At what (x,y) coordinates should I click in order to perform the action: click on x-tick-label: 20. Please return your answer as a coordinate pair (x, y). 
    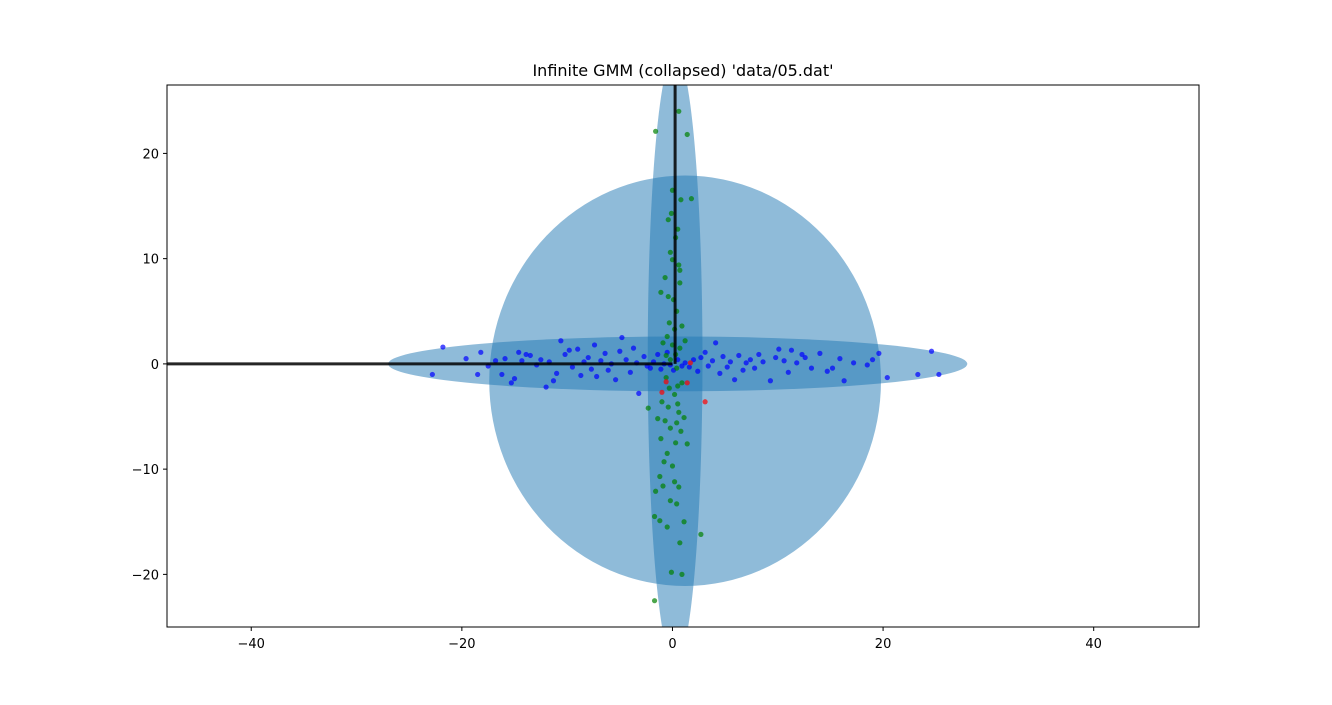
    Looking at the image, I should click on (883, 644).